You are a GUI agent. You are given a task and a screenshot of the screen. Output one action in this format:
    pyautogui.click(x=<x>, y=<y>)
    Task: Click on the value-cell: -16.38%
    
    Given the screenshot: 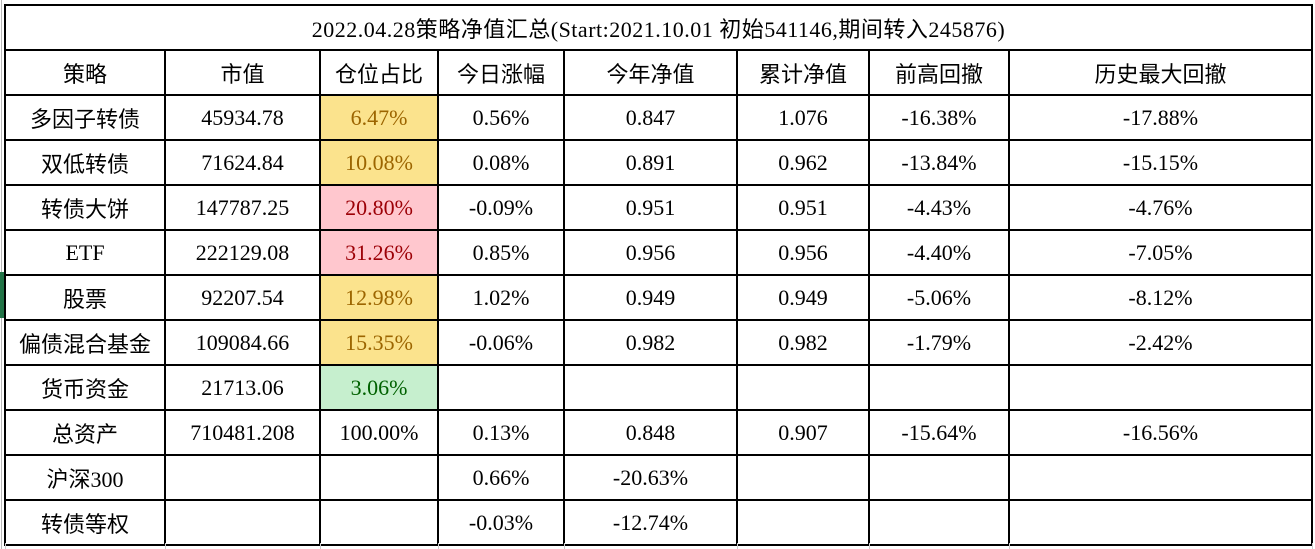 What is the action you would take?
    pyautogui.click(x=939, y=117)
    